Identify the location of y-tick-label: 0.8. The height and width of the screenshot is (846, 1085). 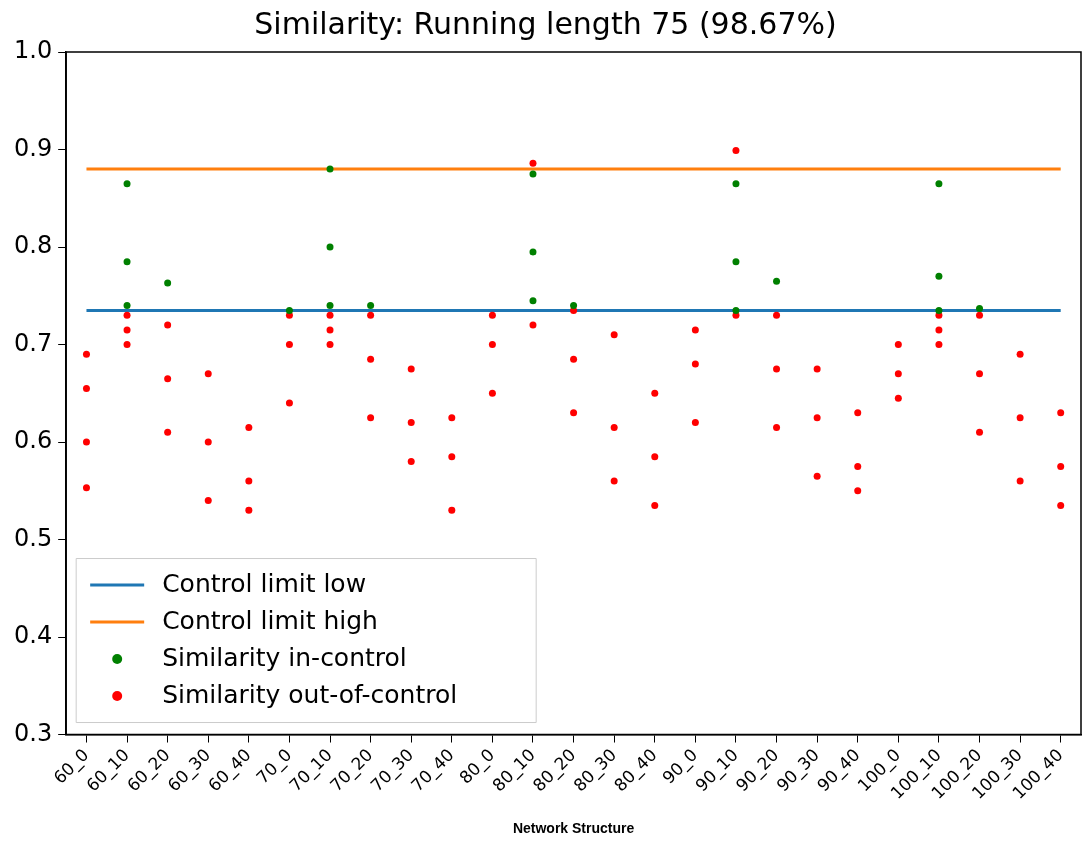
(33, 245).